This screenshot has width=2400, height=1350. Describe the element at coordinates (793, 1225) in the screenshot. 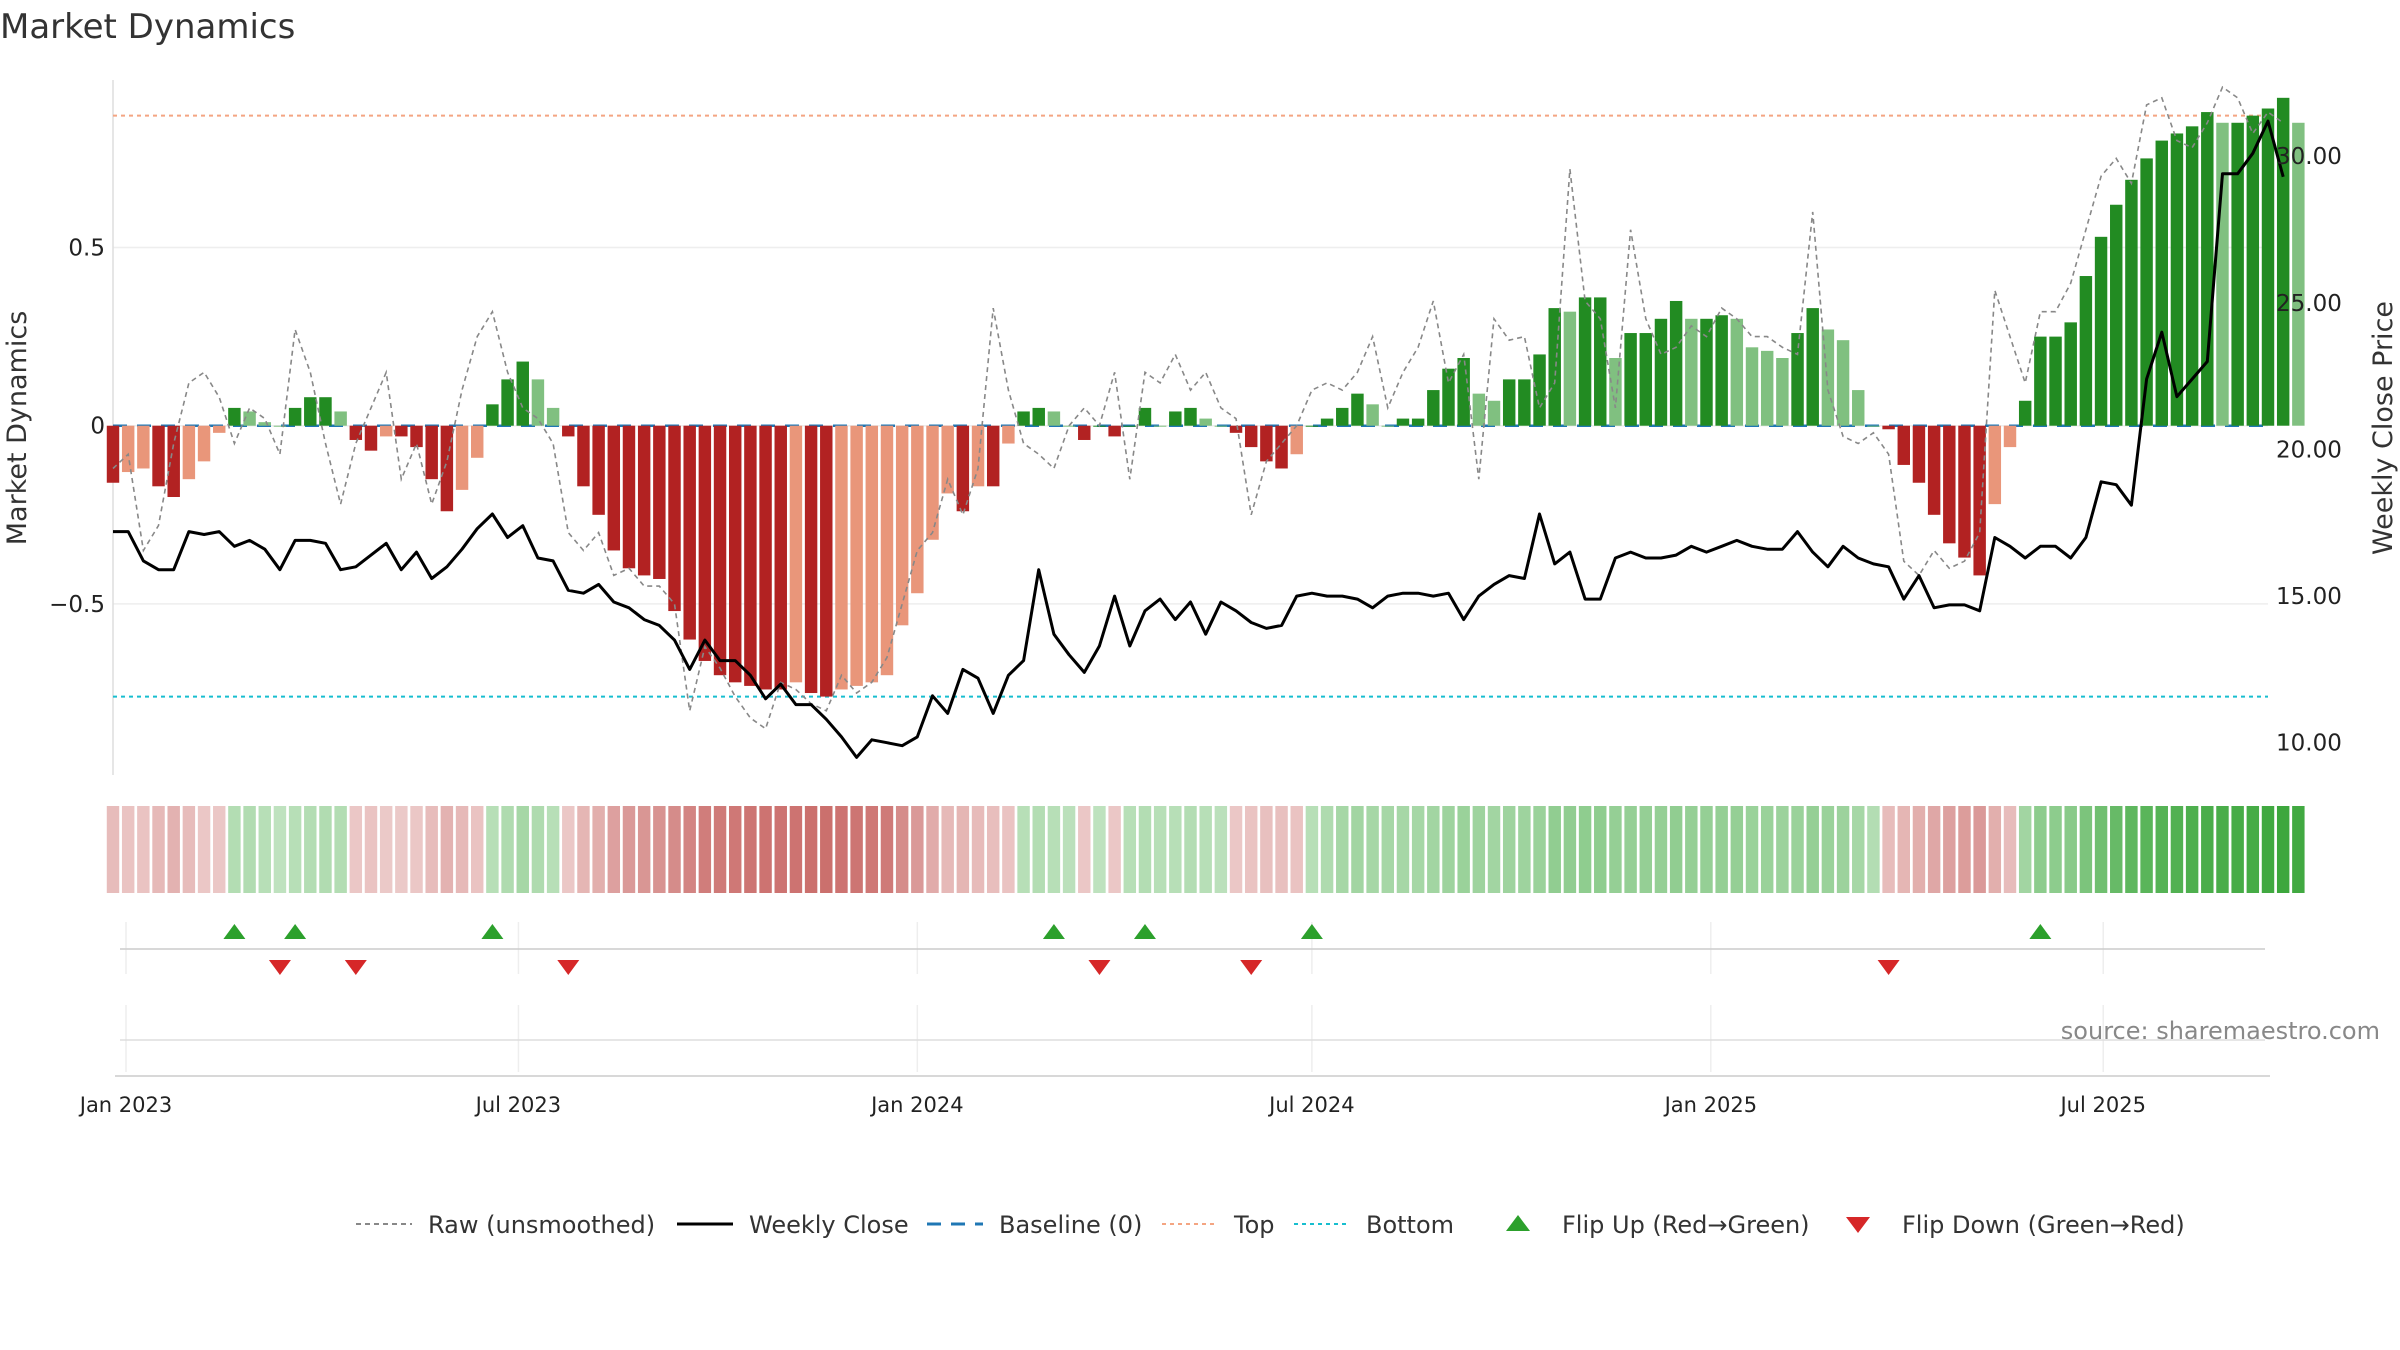

I see `legend-item-close: Weekly Close` at that location.